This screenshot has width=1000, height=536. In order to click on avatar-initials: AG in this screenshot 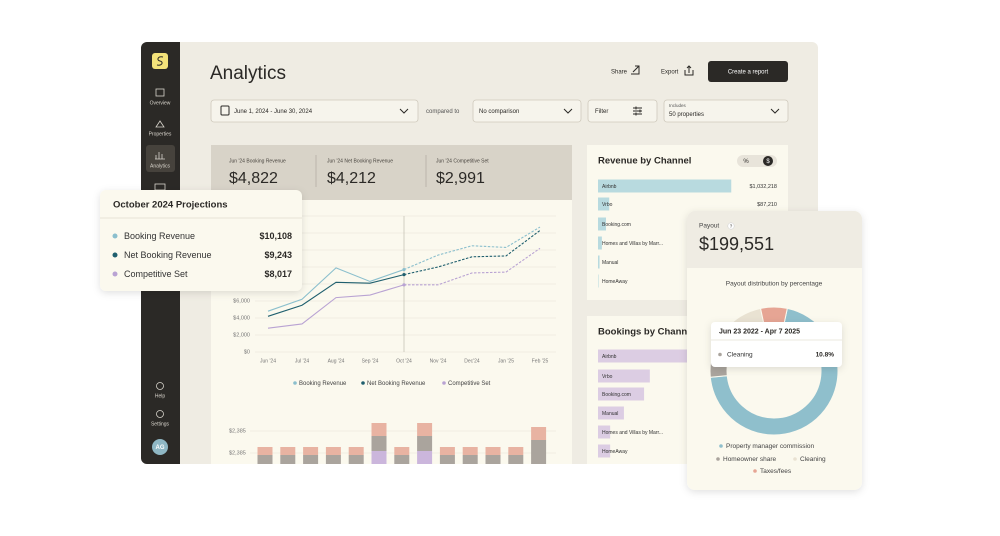, I will do `click(160, 448)`.